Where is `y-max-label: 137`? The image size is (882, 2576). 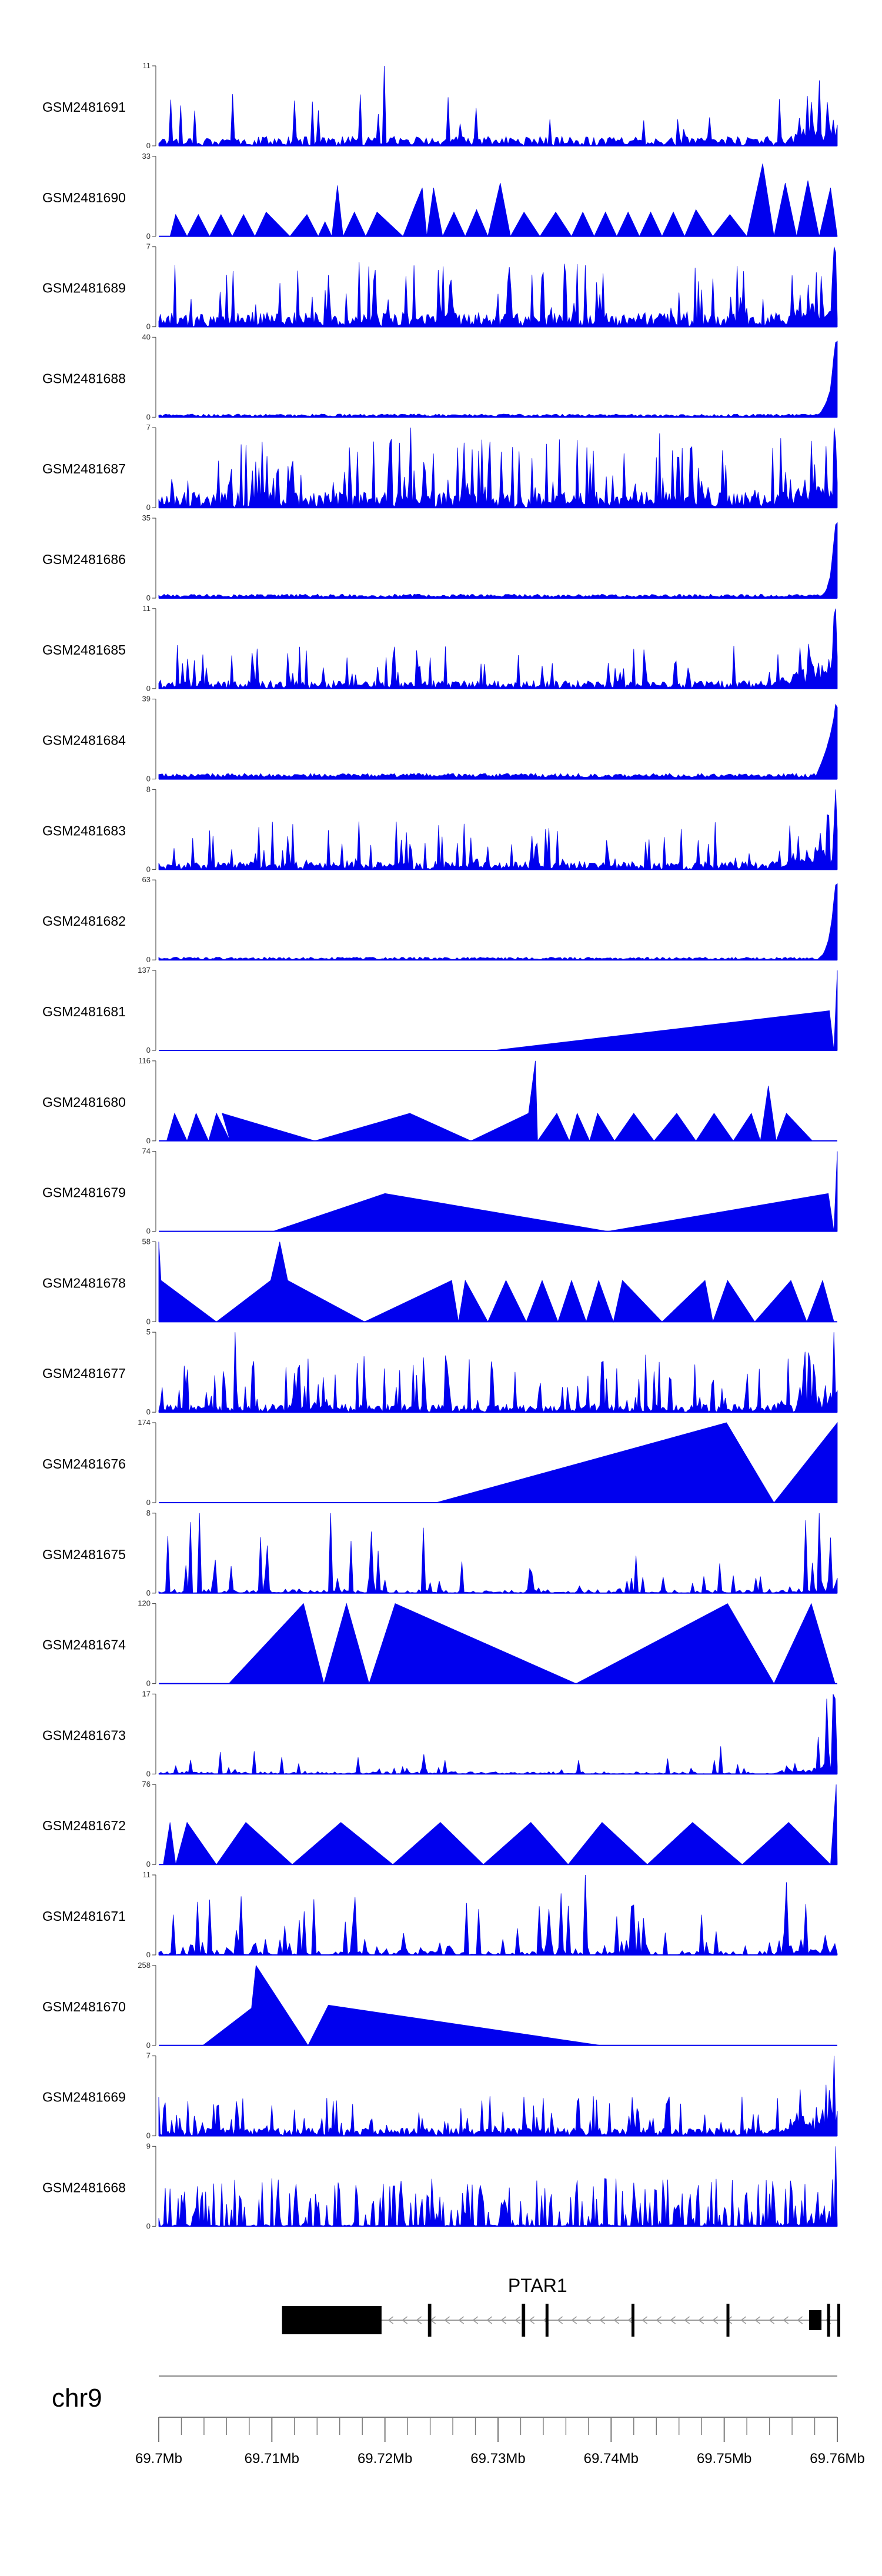
y-max-label: 137 is located at coordinates (144, 970).